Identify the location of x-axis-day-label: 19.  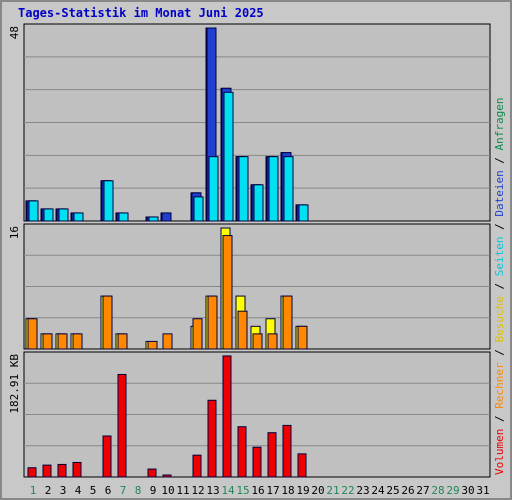
(302, 490).